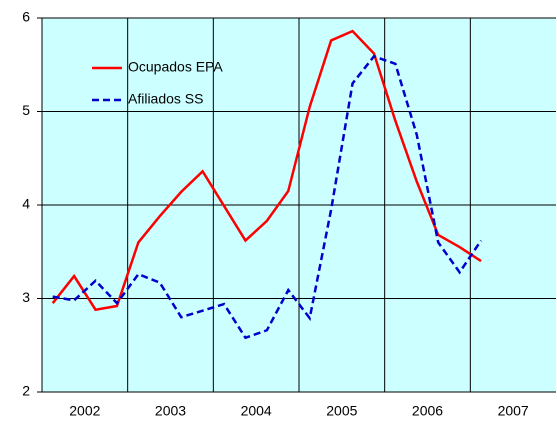 This screenshot has width=557, height=425. What do you see at coordinates (84, 411) in the screenshot?
I see `x-tick-label: 2002` at bounding box center [84, 411].